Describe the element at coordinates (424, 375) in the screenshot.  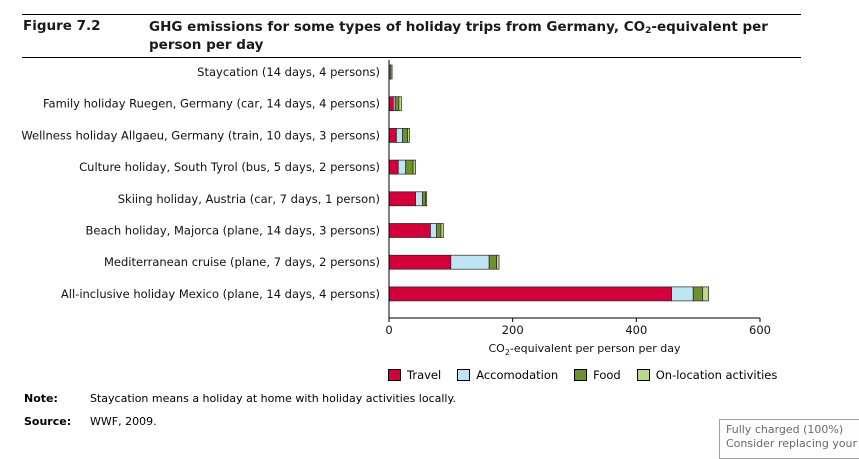
I see `legend-label-travel: Travel` at that location.